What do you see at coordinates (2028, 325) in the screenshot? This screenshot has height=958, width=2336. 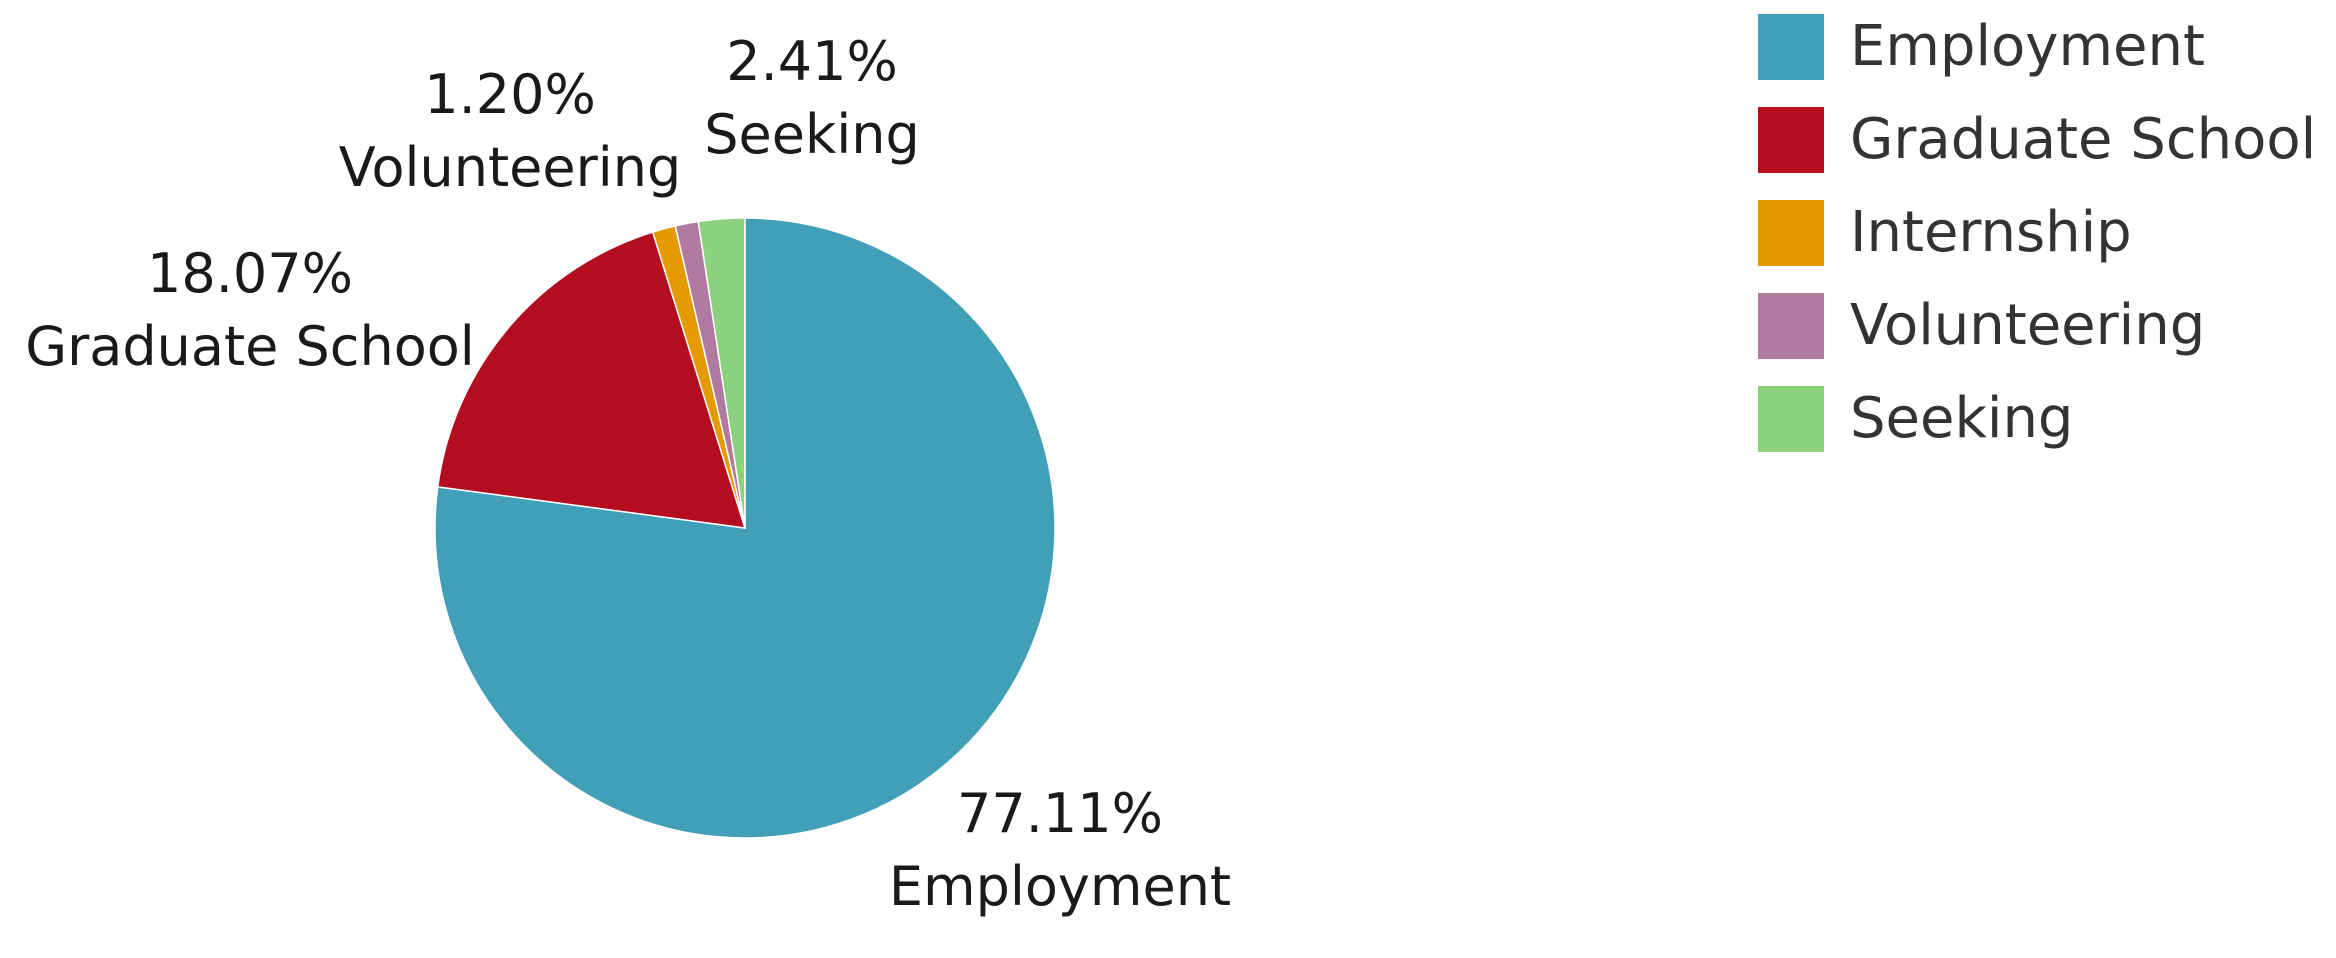 I see `legend-label-volunteering: Volunteering` at bounding box center [2028, 325].